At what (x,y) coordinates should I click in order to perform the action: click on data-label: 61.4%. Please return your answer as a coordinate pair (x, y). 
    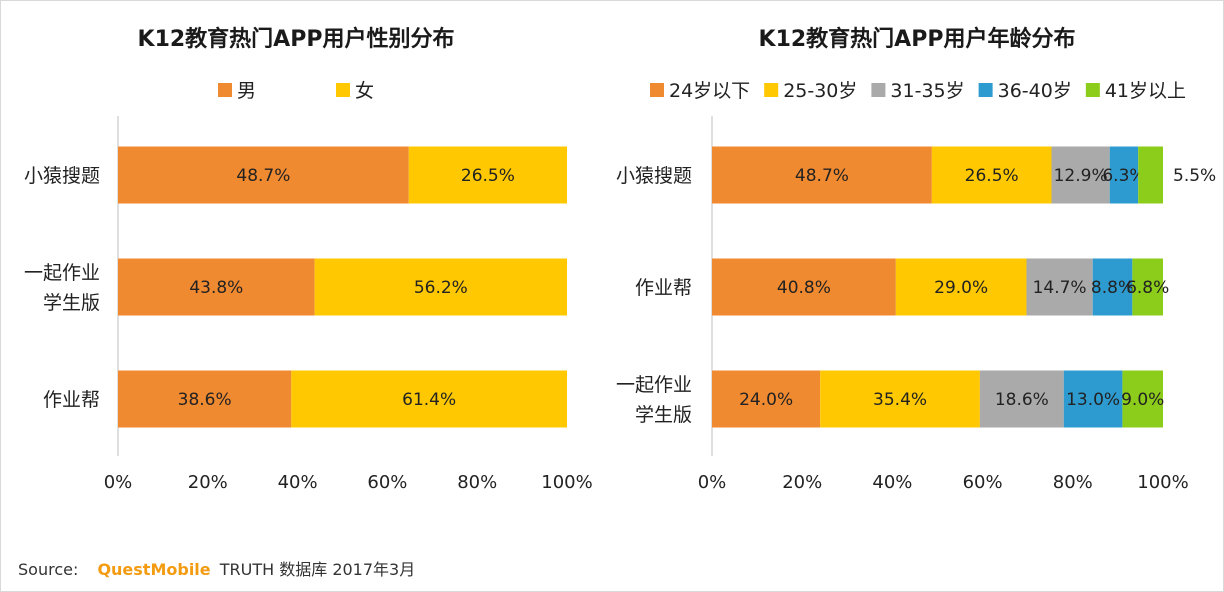
    Looking at the image, I should click on (429, 400).